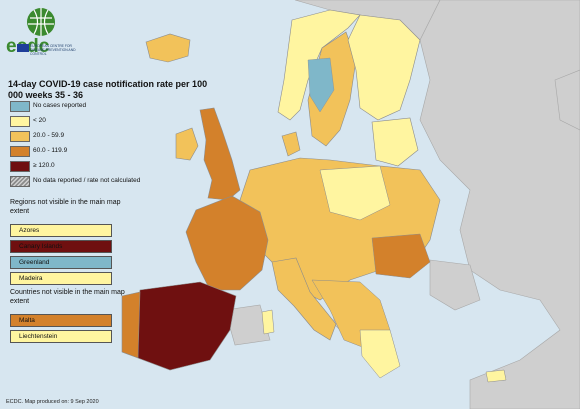 This screenshot has width=580, height=409. I want to click on legend-item: 20.0 - 59.9, so click(110, 138).